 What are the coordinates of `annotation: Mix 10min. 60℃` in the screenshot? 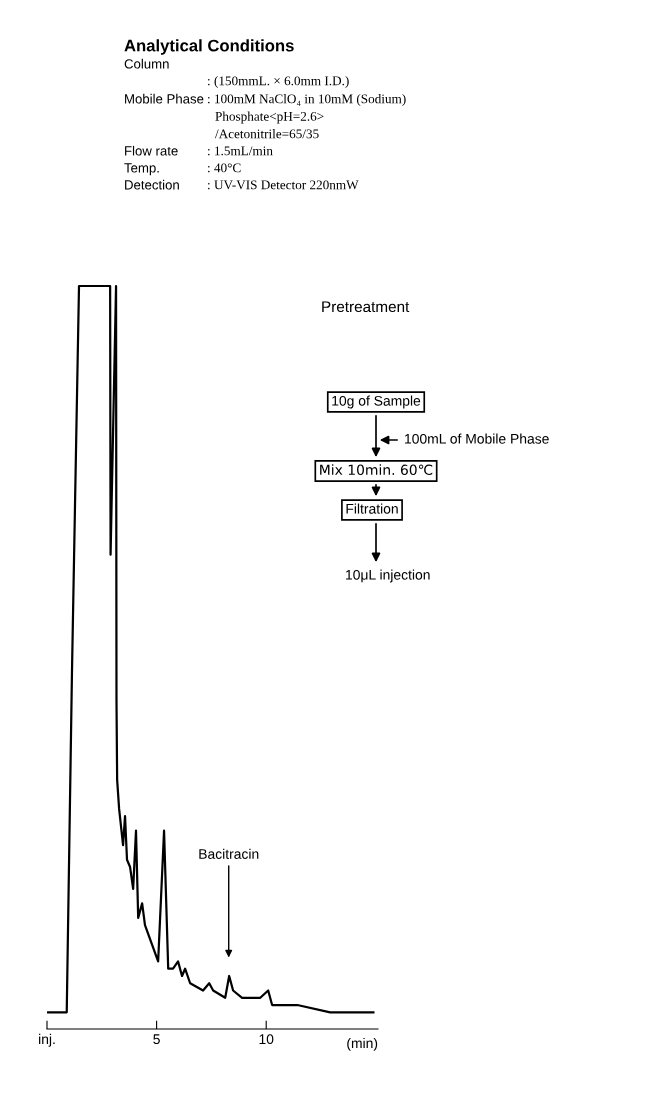 It's located at (376, 470).